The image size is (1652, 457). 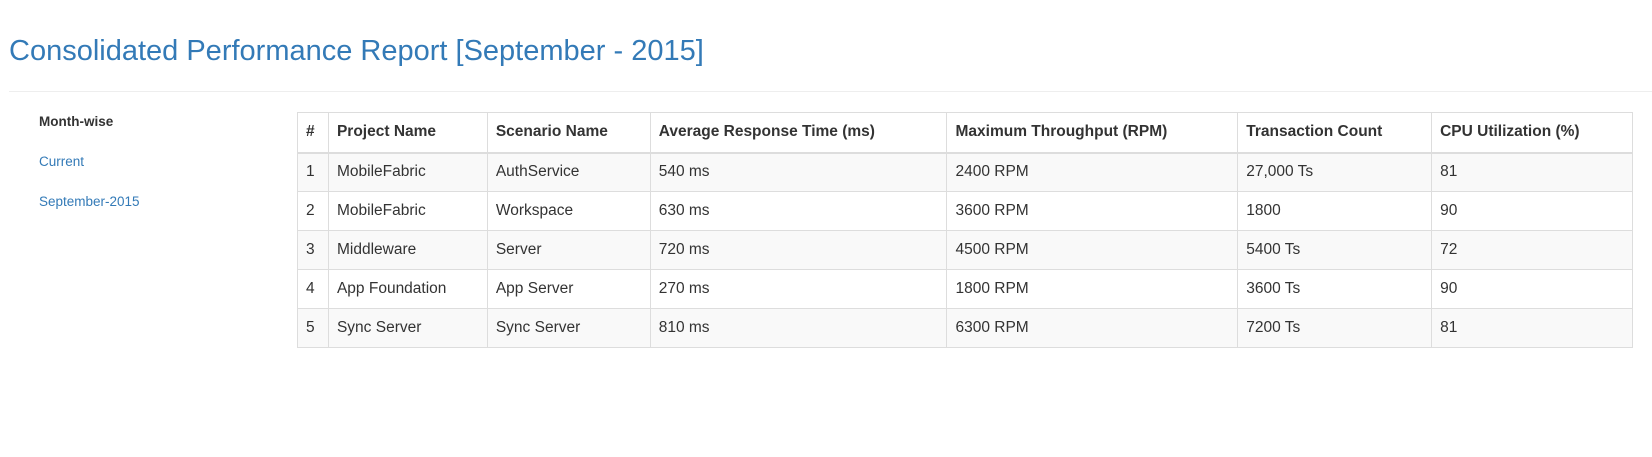 I want to click on sidebar-heading: Month-wise, so click(x=76, y=121).